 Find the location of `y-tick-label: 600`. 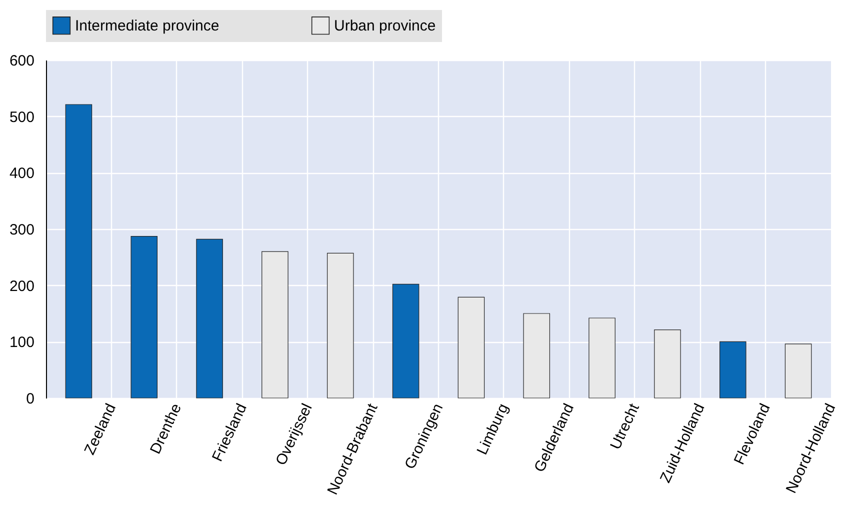

y-tick-label: 600 is located at coordinates (21, 61).